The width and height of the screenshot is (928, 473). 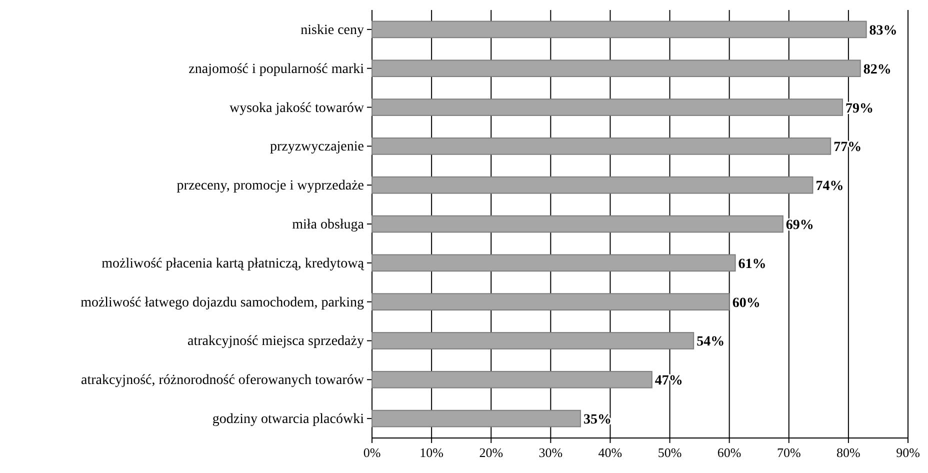 I want to click on x-tick-label: 20%, so click(x=491, y=452).